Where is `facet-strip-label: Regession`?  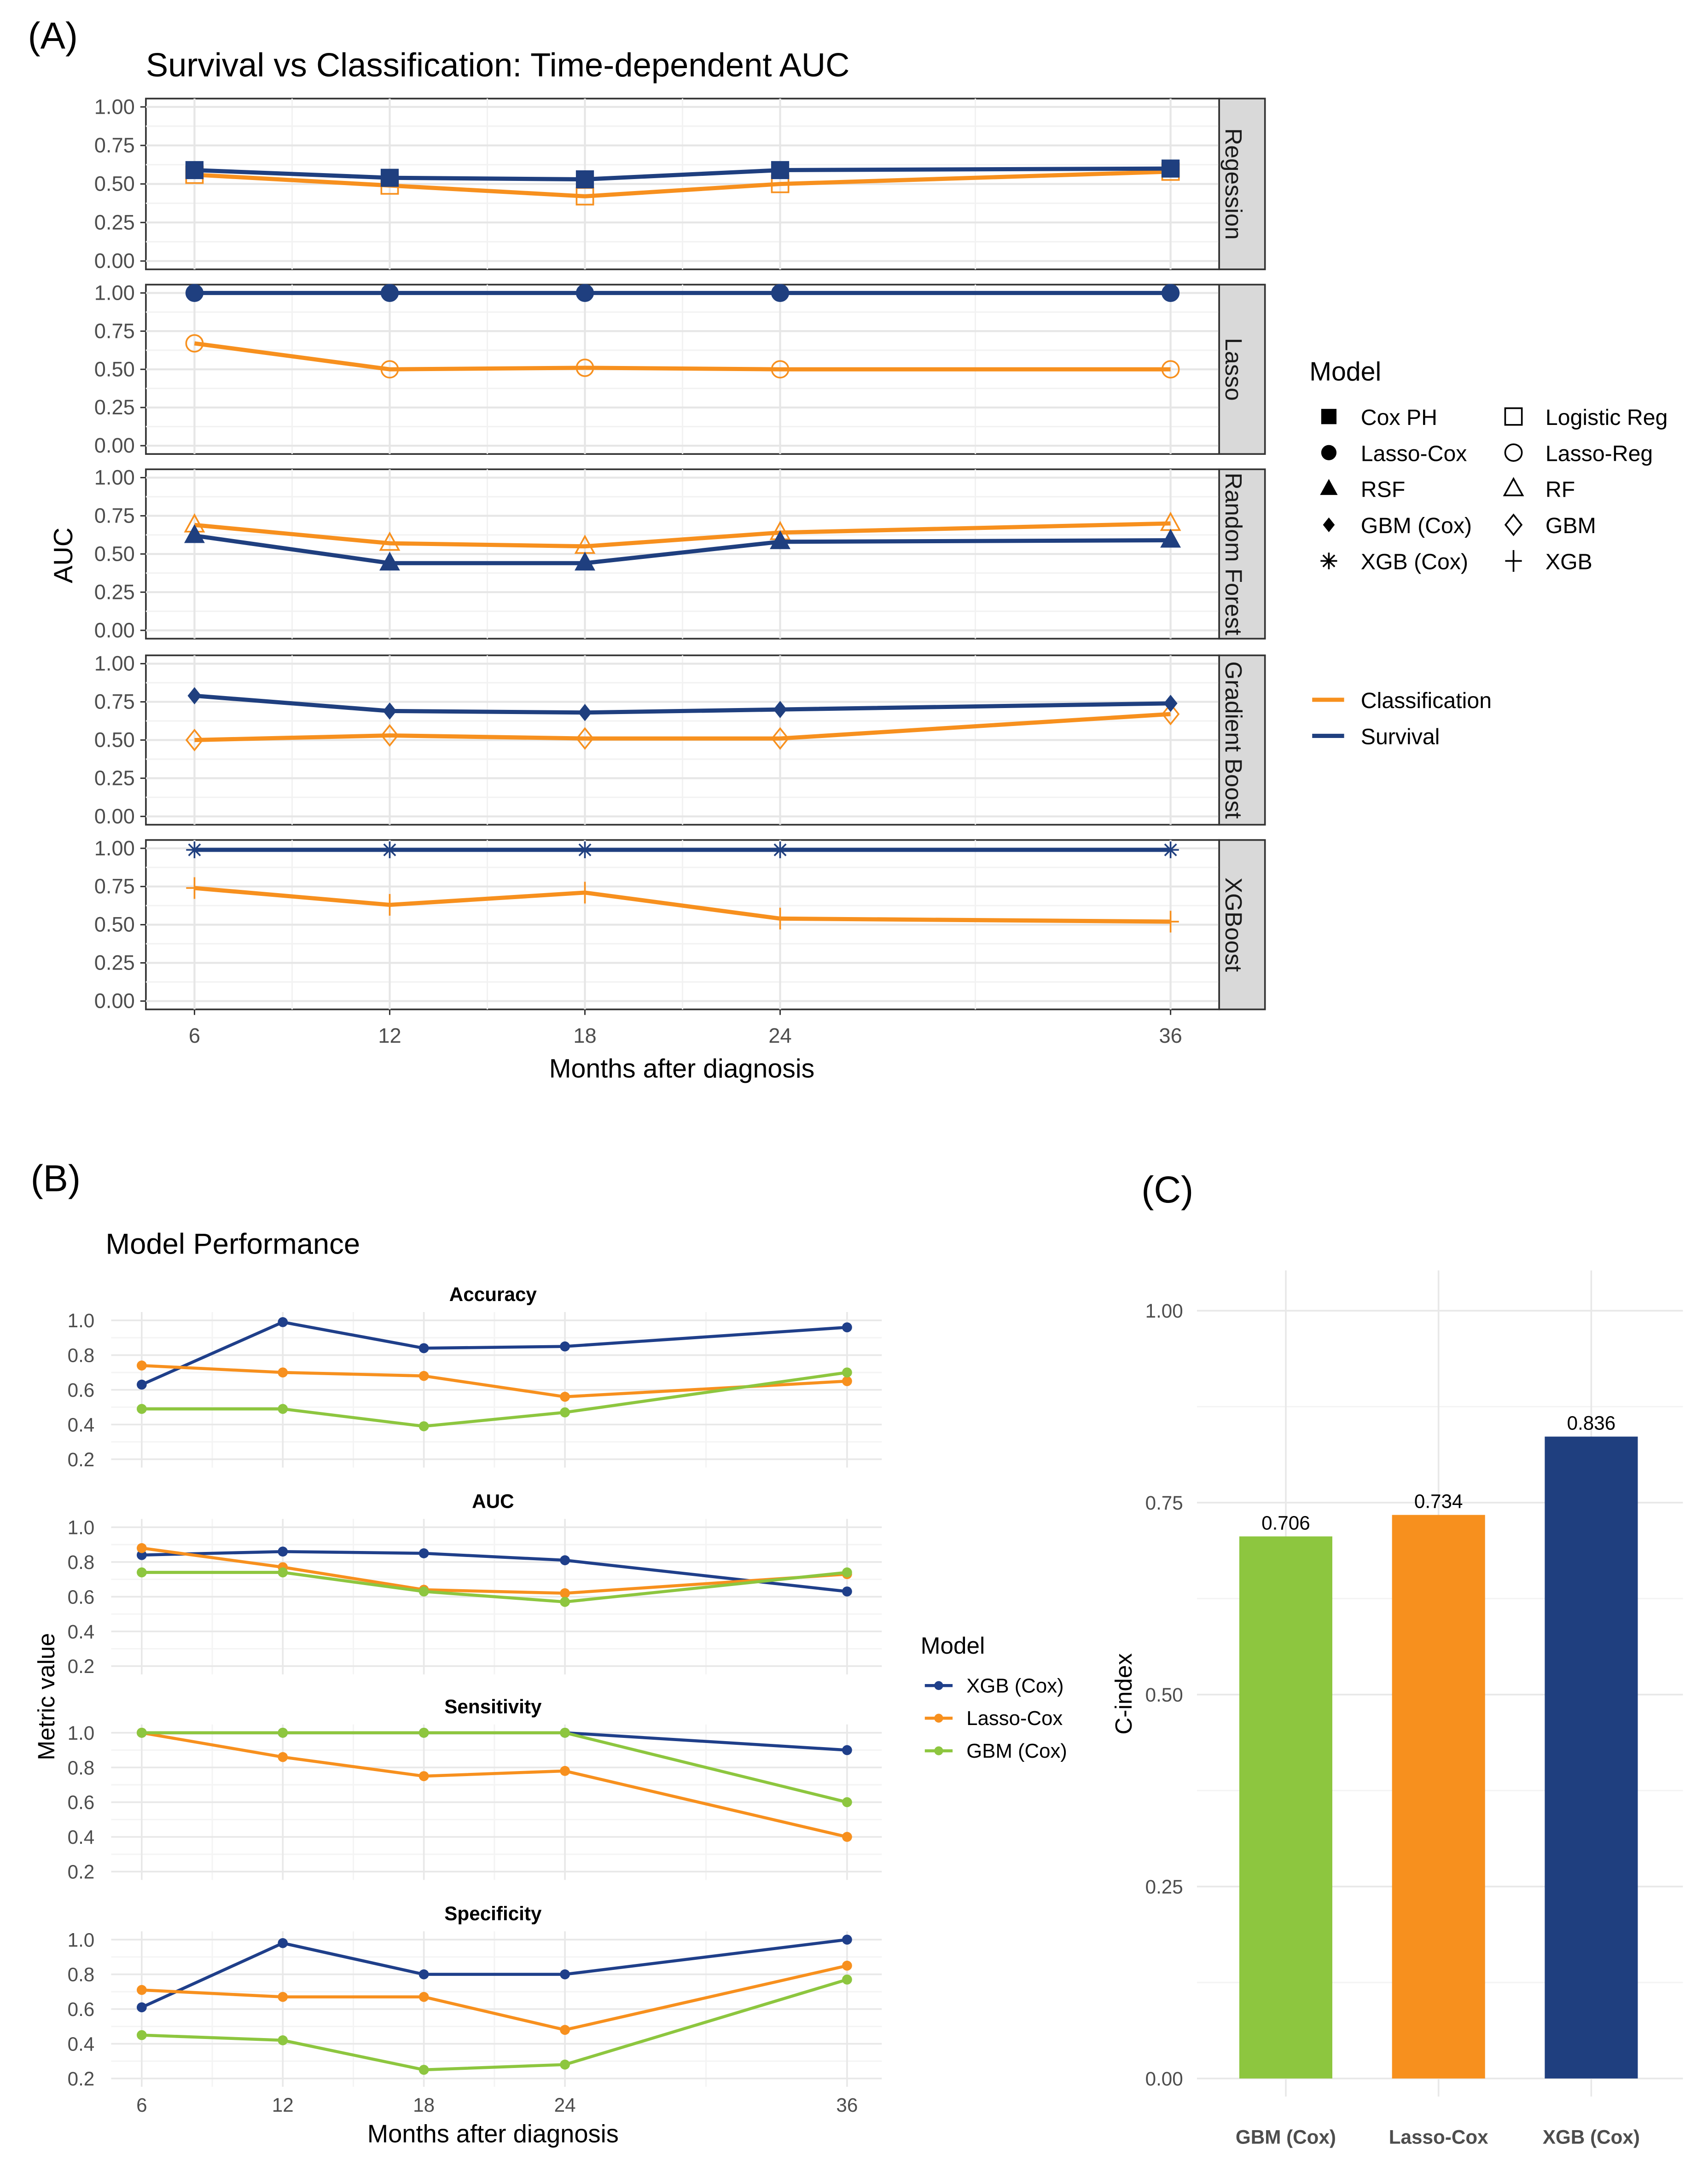 facet-strip-label: Regession is located at coordinates (1233, 183).